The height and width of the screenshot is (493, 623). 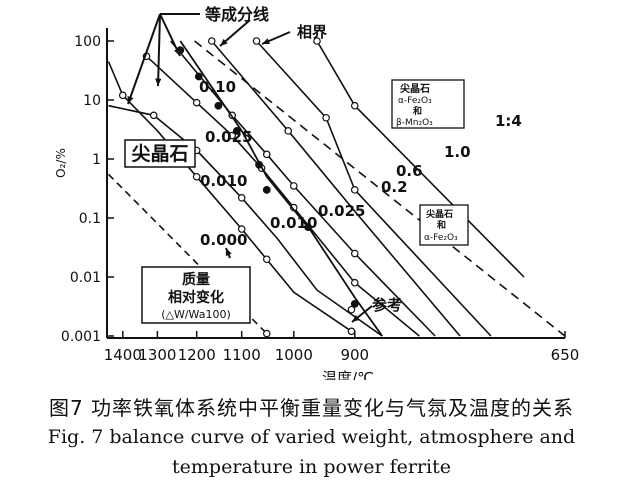 I want to click on x-axis-label: 温度/℃, so click(x=348, y=374).